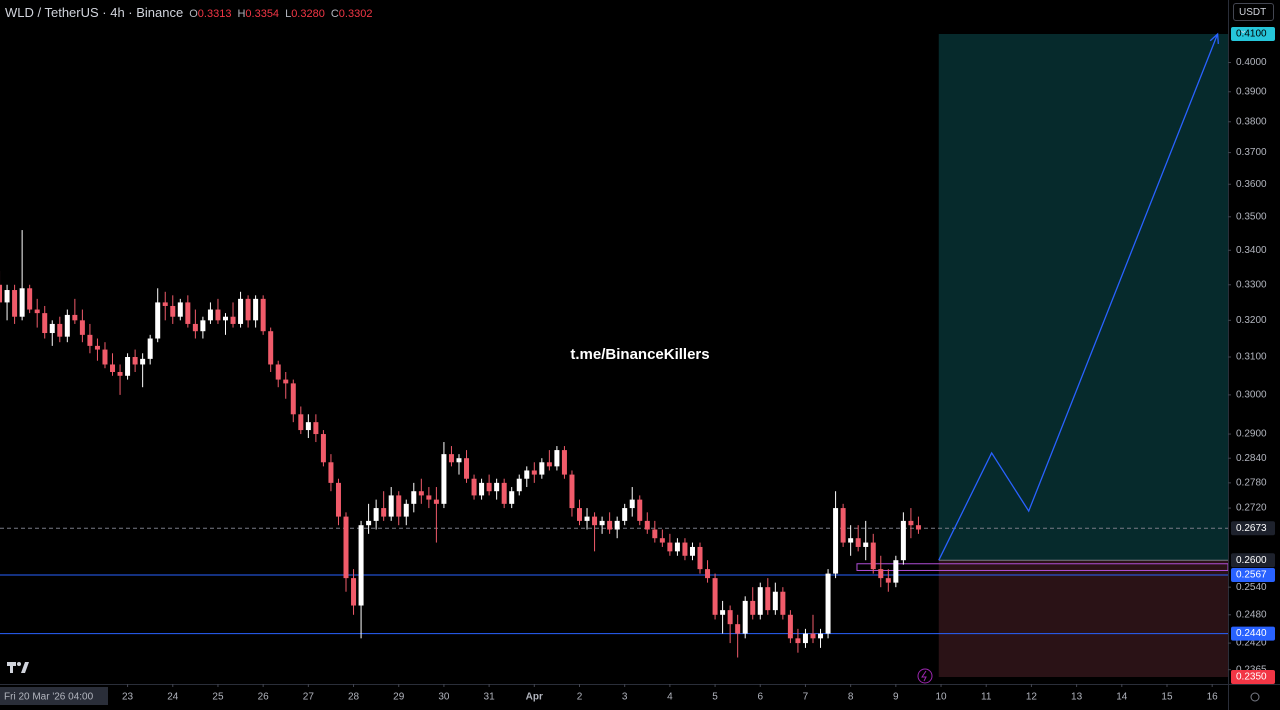 This screenshot has width=1280, height=710. Describe the element at coordinates (355, 14) in the screenshot. I see `ohlc-value: 0.3302` at that location.